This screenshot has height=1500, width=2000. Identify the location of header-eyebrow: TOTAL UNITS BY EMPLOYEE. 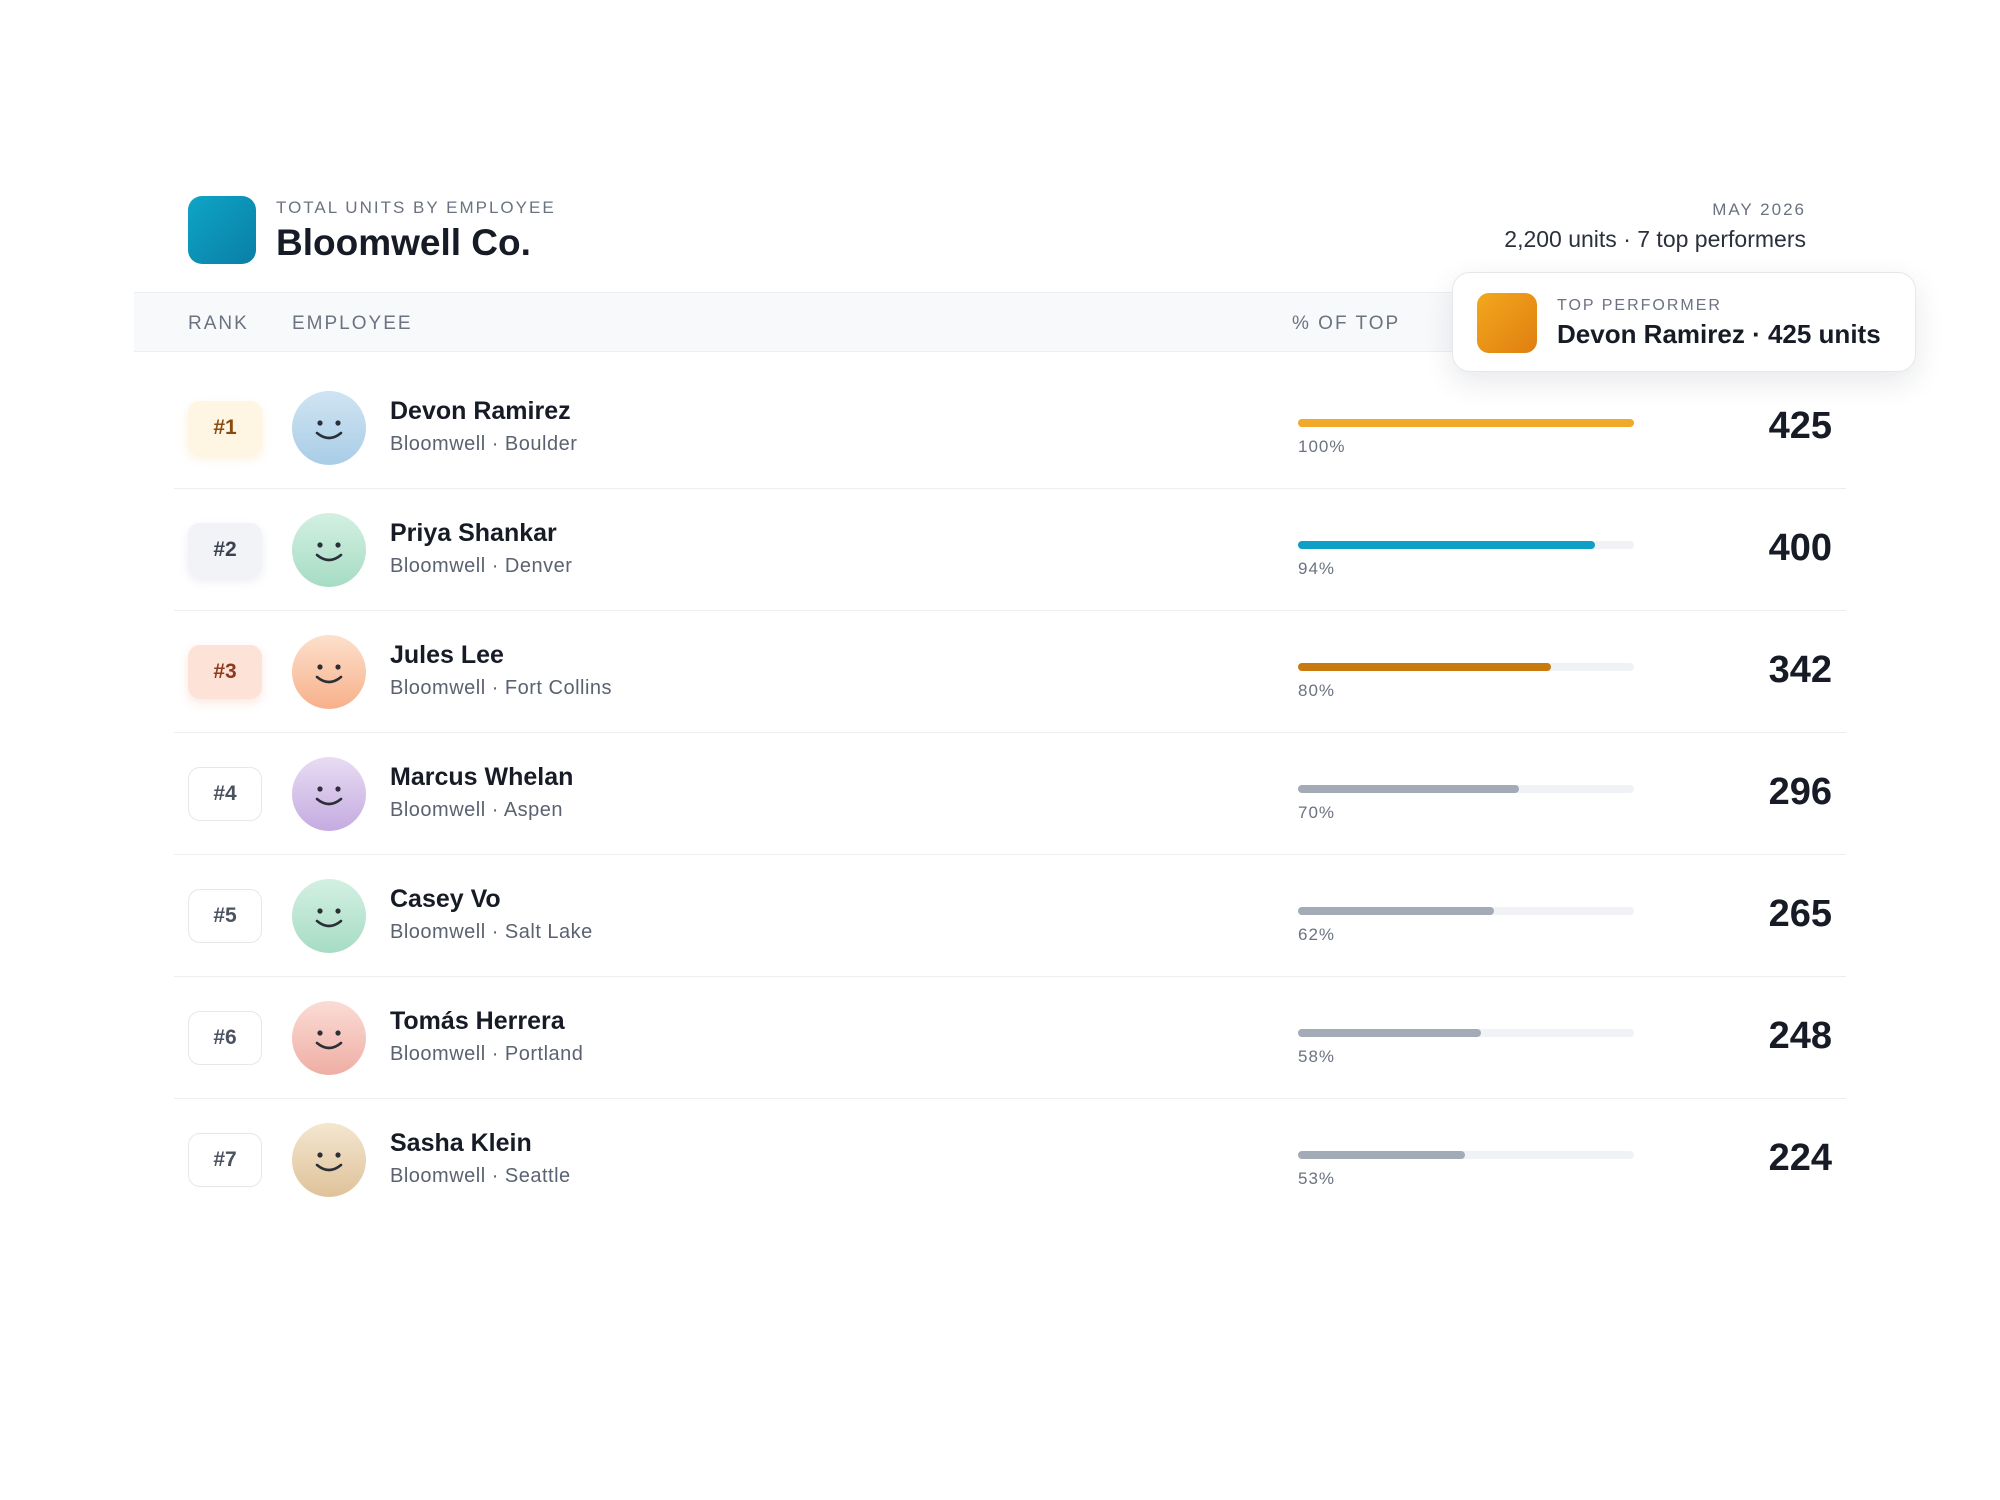
(416, 207).